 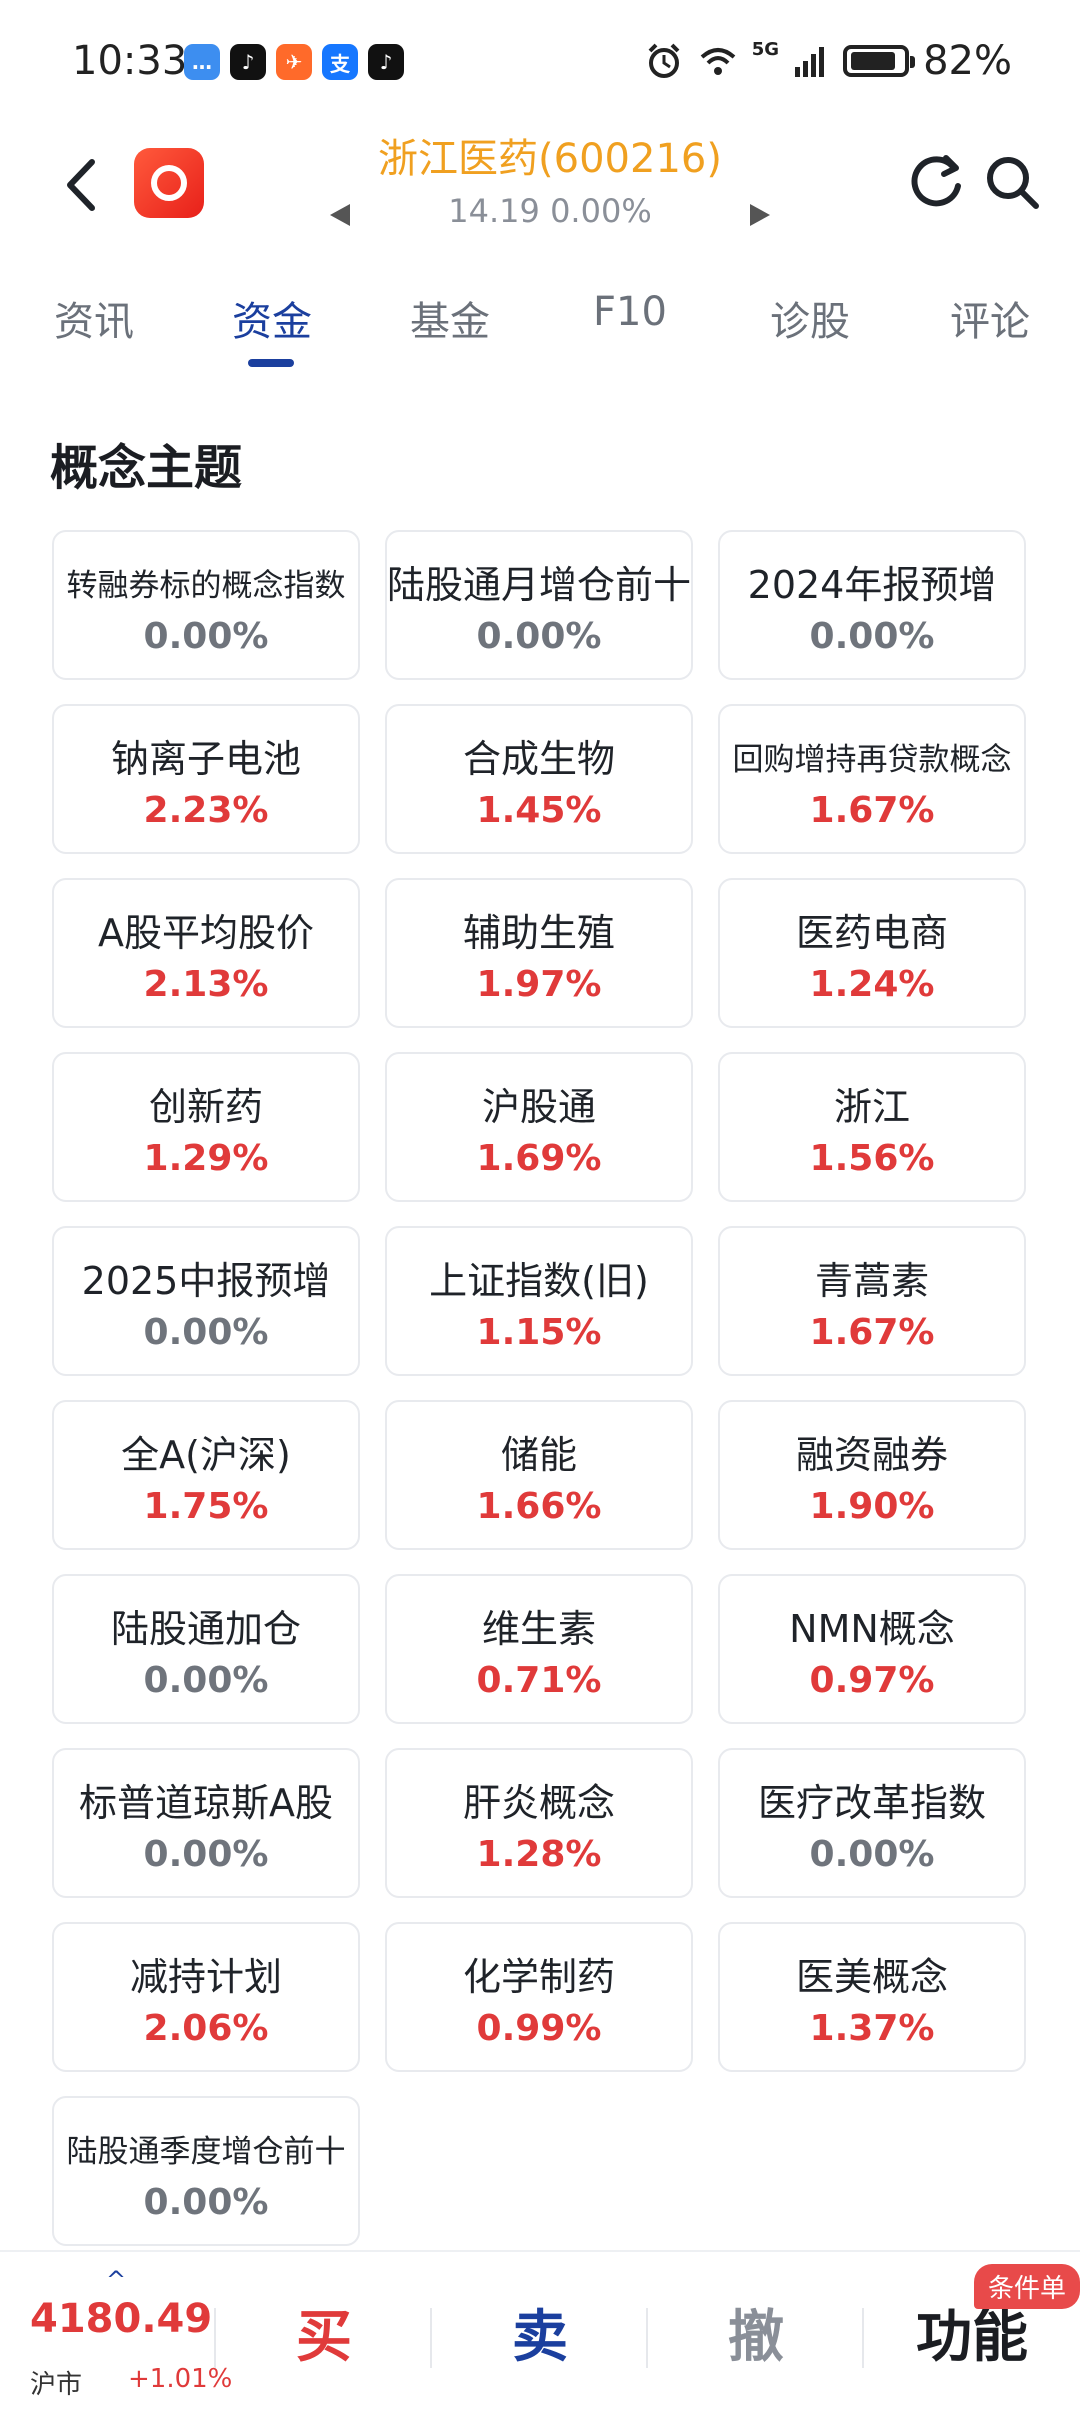 What do you see at coordinates (539, 984) in the screenshot?
I see `concept-change-percent: 1.97%` at bounding box center [539, 984].